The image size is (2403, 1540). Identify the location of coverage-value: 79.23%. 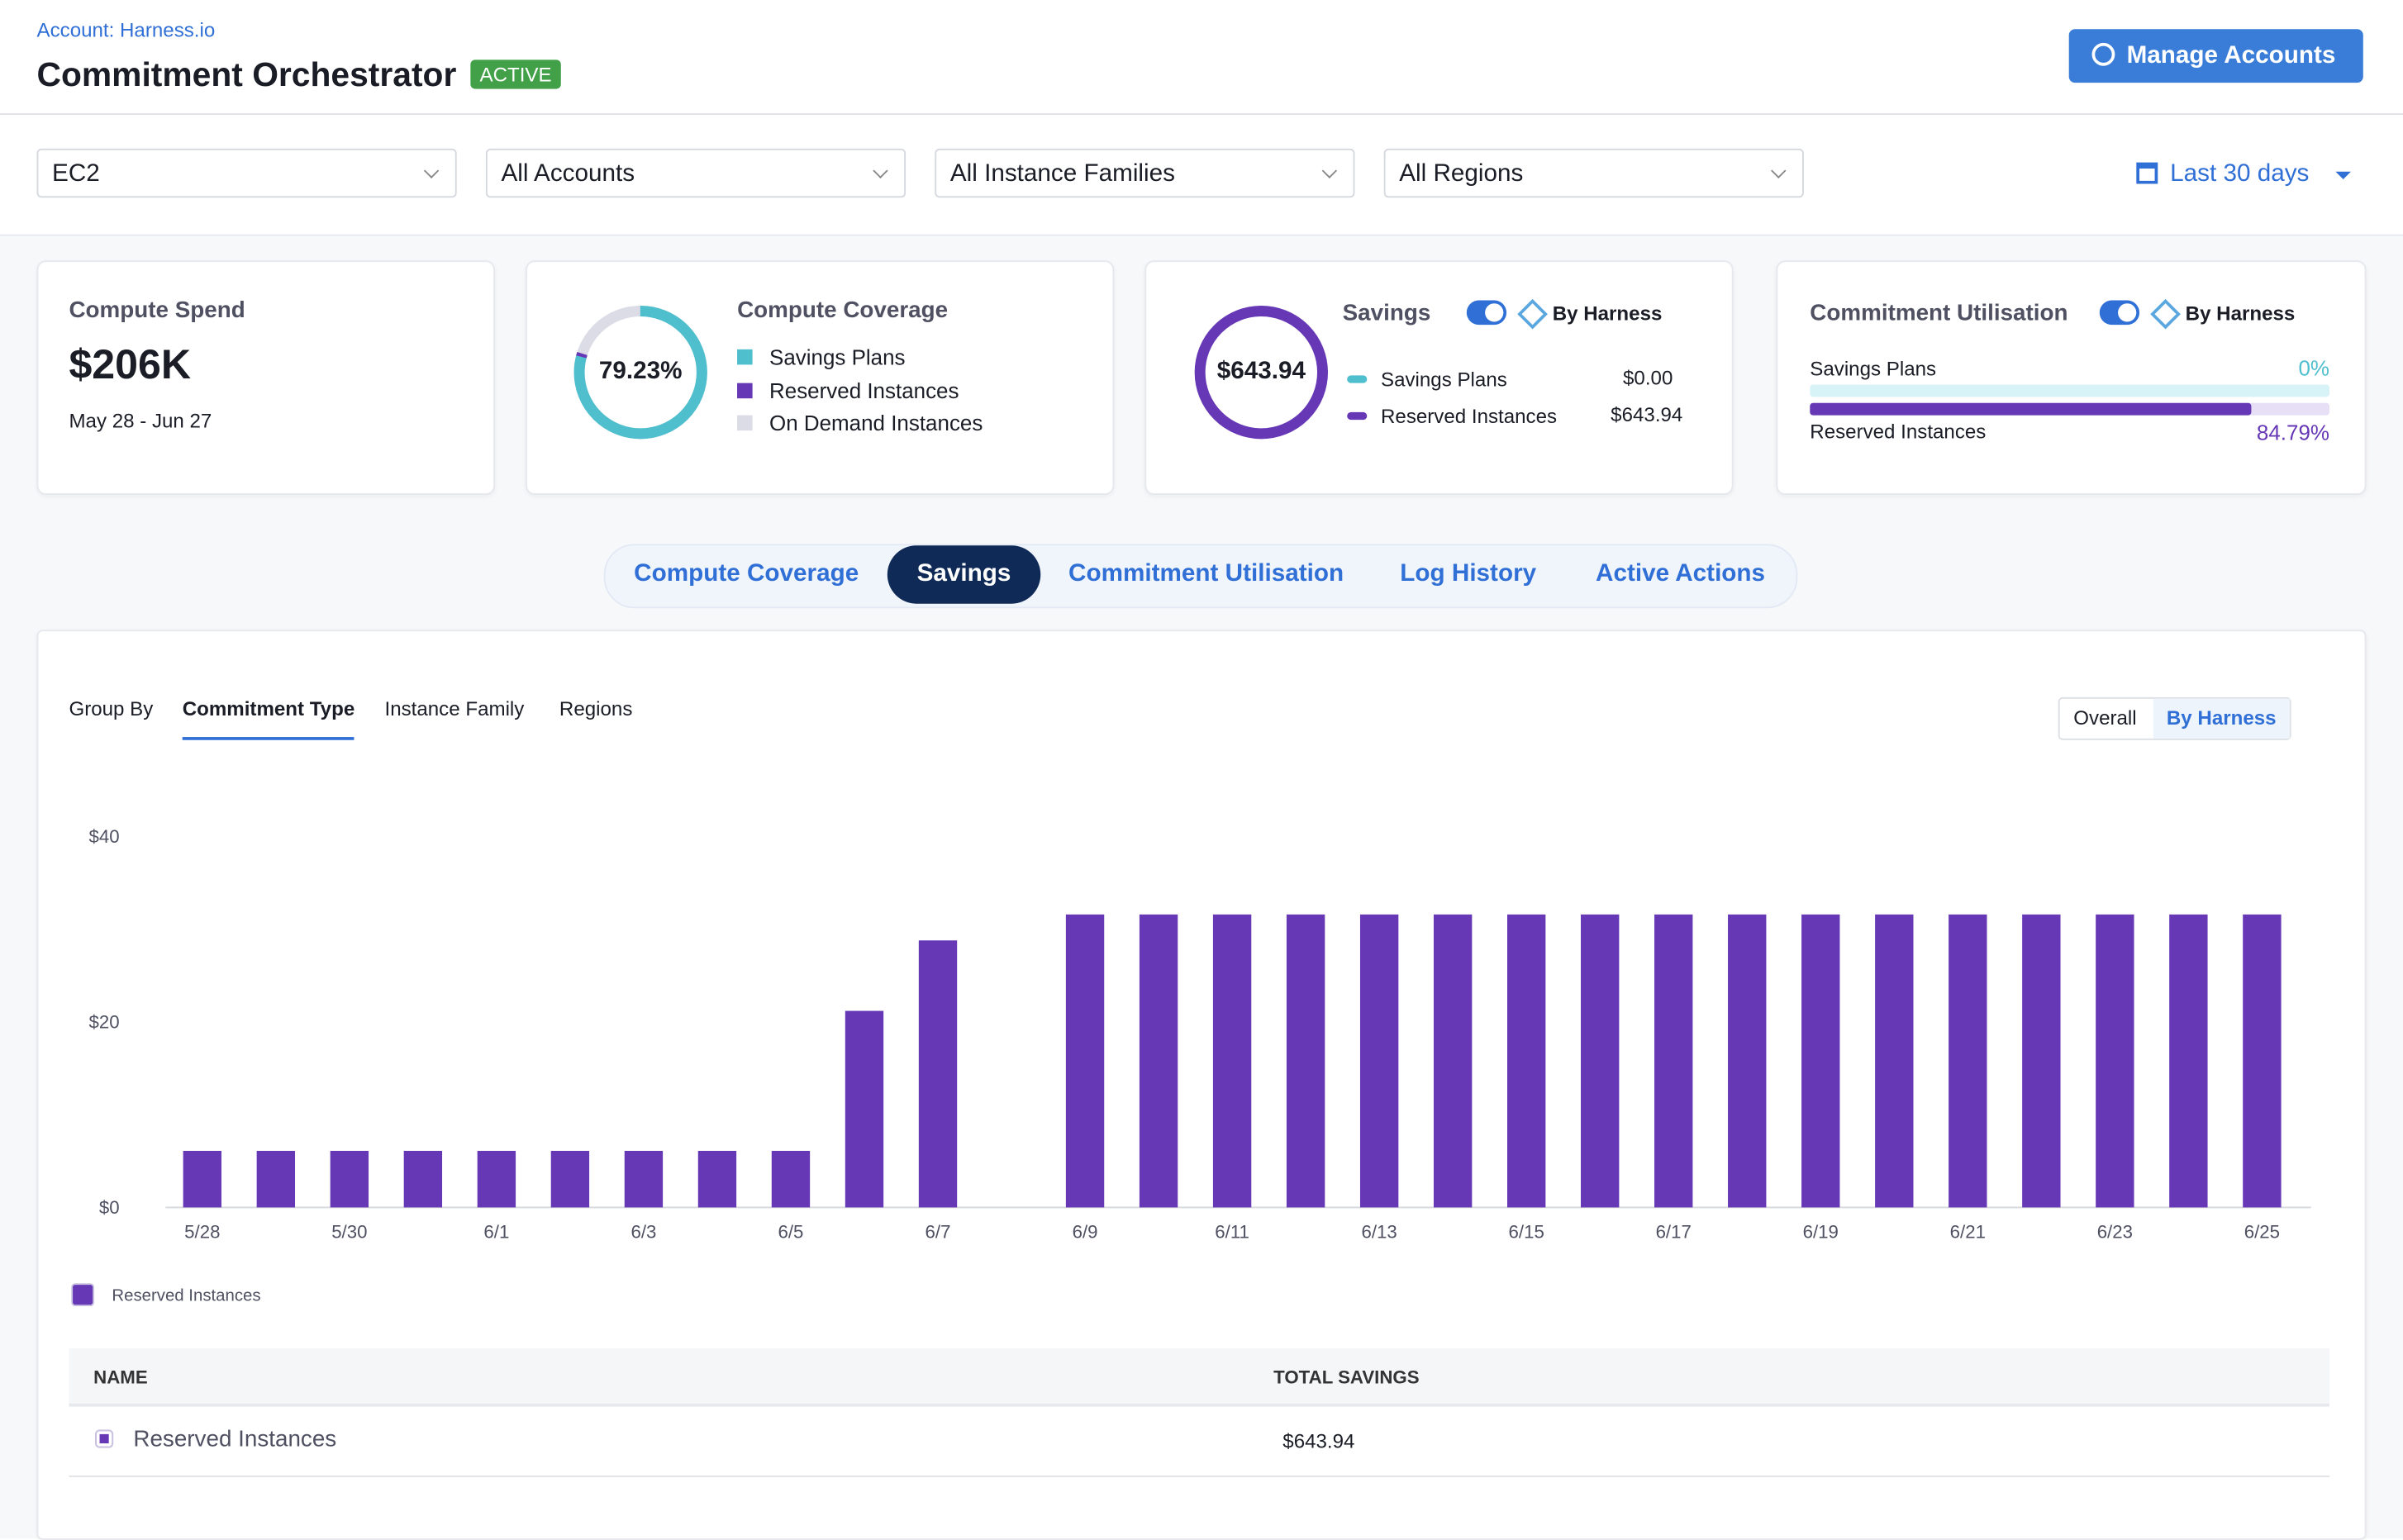
(640, 371).